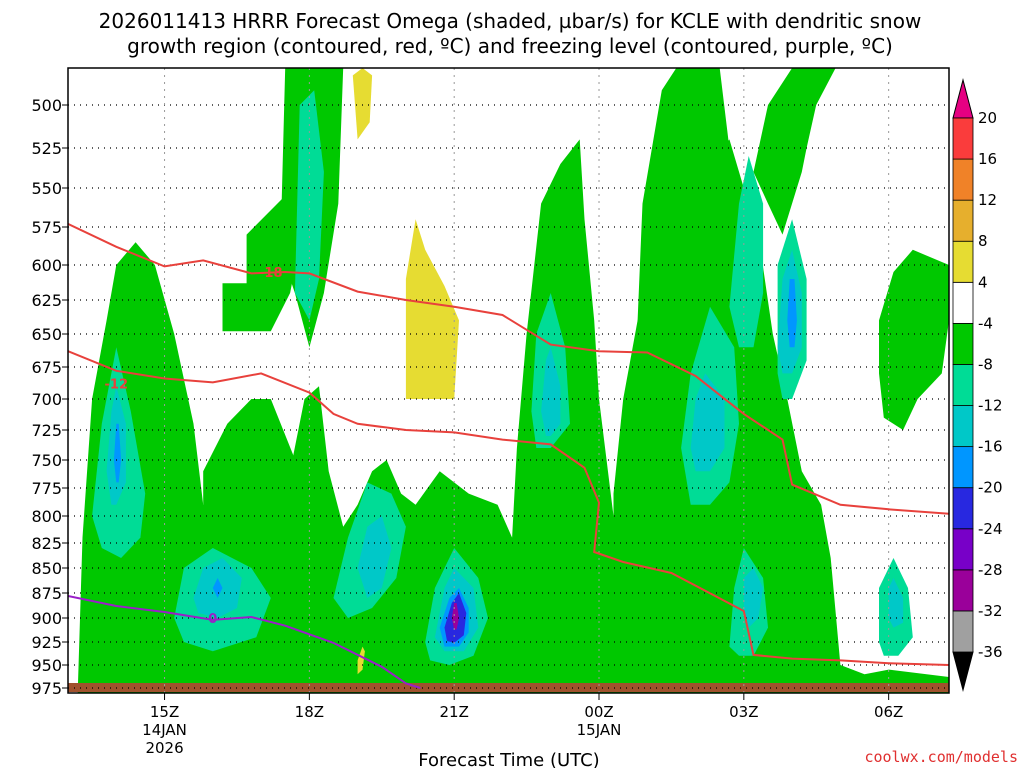  Describe the element at coordinates (990, 611) in the screenshot. I see `colorbar-label-1: -32` at that location.